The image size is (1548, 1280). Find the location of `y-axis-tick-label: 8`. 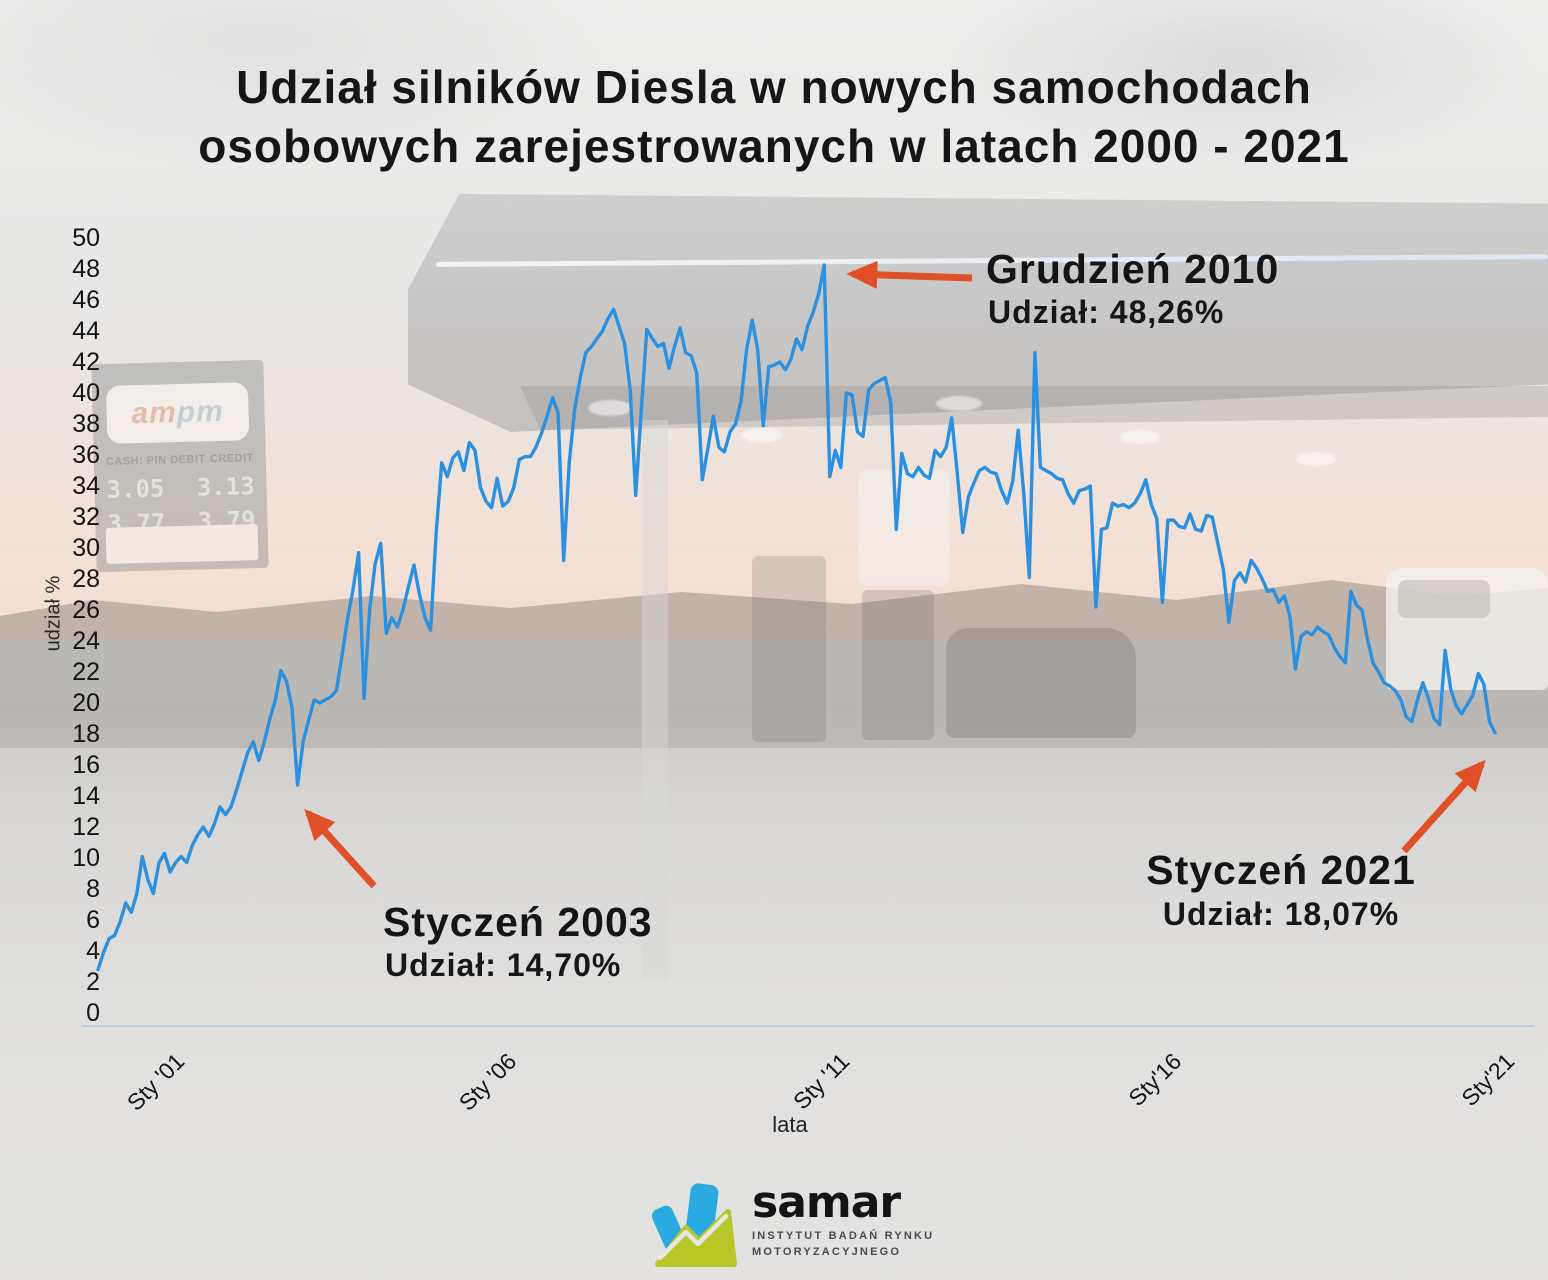

y-axis-tick-label: 8 is located at coordinates (93, 889).